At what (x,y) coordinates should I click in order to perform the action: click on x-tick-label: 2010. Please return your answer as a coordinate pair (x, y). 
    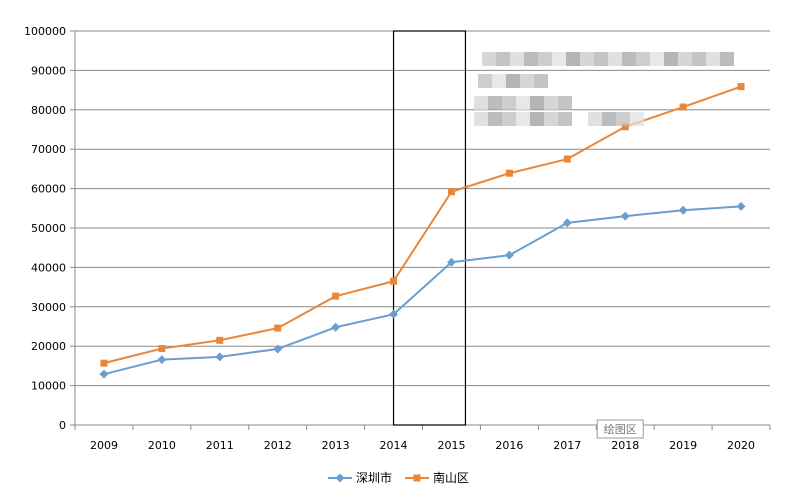
    Looking at the image, I should click on (162, 445).